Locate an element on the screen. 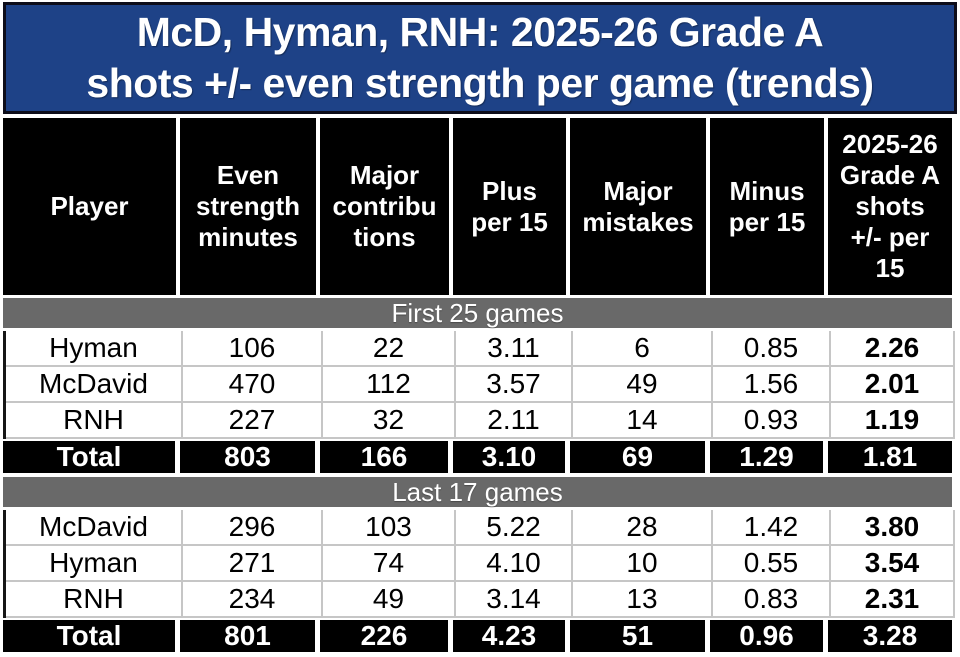 Image resolution: width=960 pixels, height=657 pixels. table-row-rnh-first25: RNH 227 32 2.11 14 0.93 1.19 is located at coordinates (479, 421).